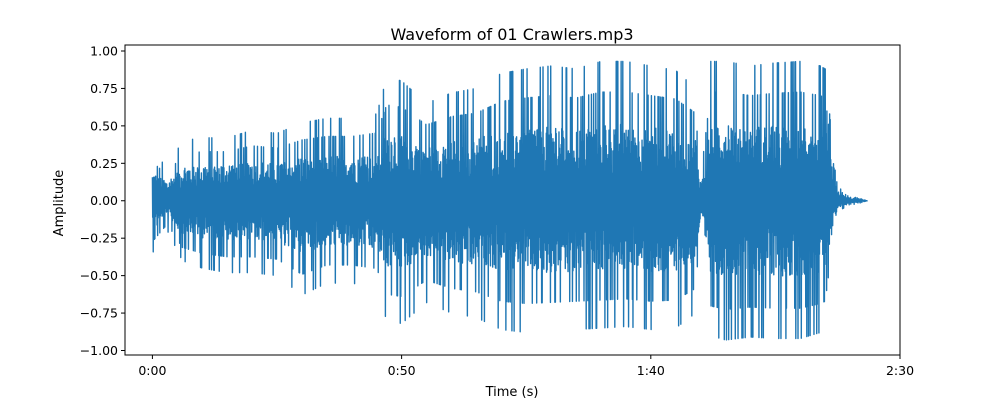 The image size is (1000, 400). What do you see at coordinates (99, 313) in the screenshot?
I see `y-tick-label: −0.75` at bounding box center [99, 313].